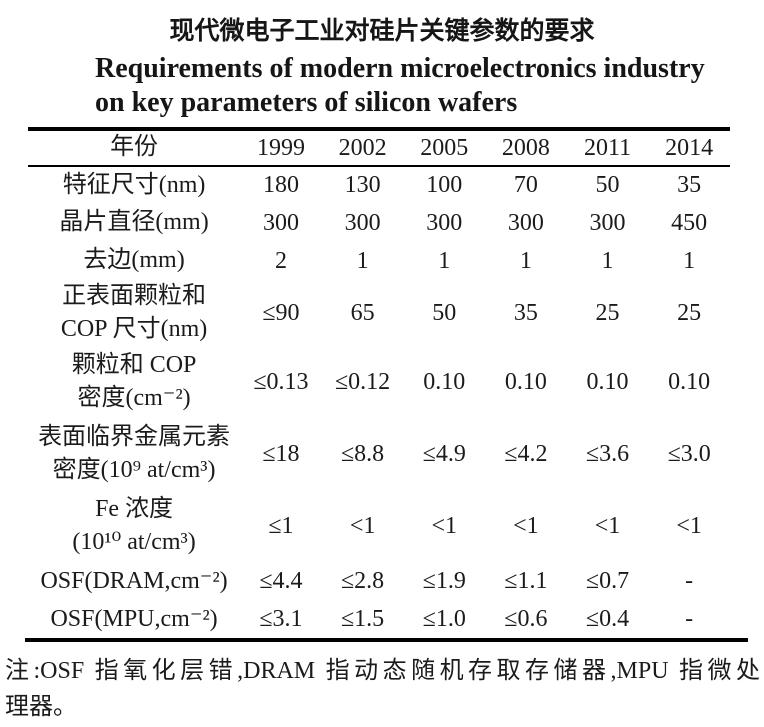  What do you see at coordinates (134, 454) in the screenshot?
I see `row-label: 表面临界金属元素 密度(10⁹ at/cm³)` at bounding box center [134, 454].